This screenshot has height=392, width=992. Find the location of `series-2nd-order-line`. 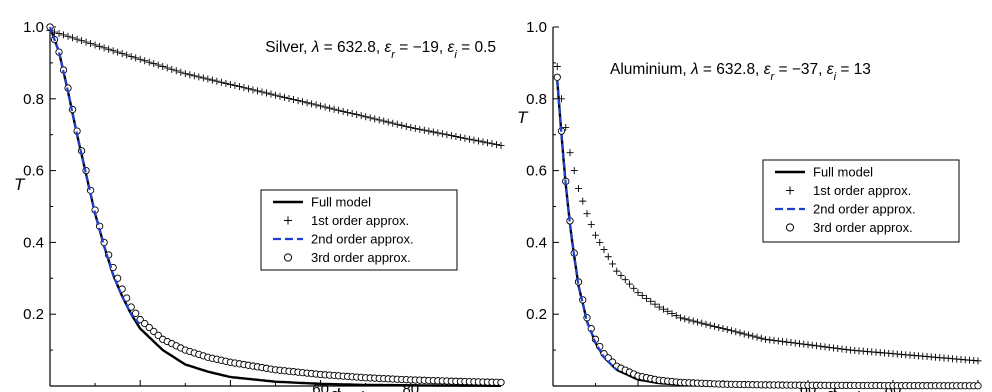

series-2nd-order-line is located at coordinates (95, 176).